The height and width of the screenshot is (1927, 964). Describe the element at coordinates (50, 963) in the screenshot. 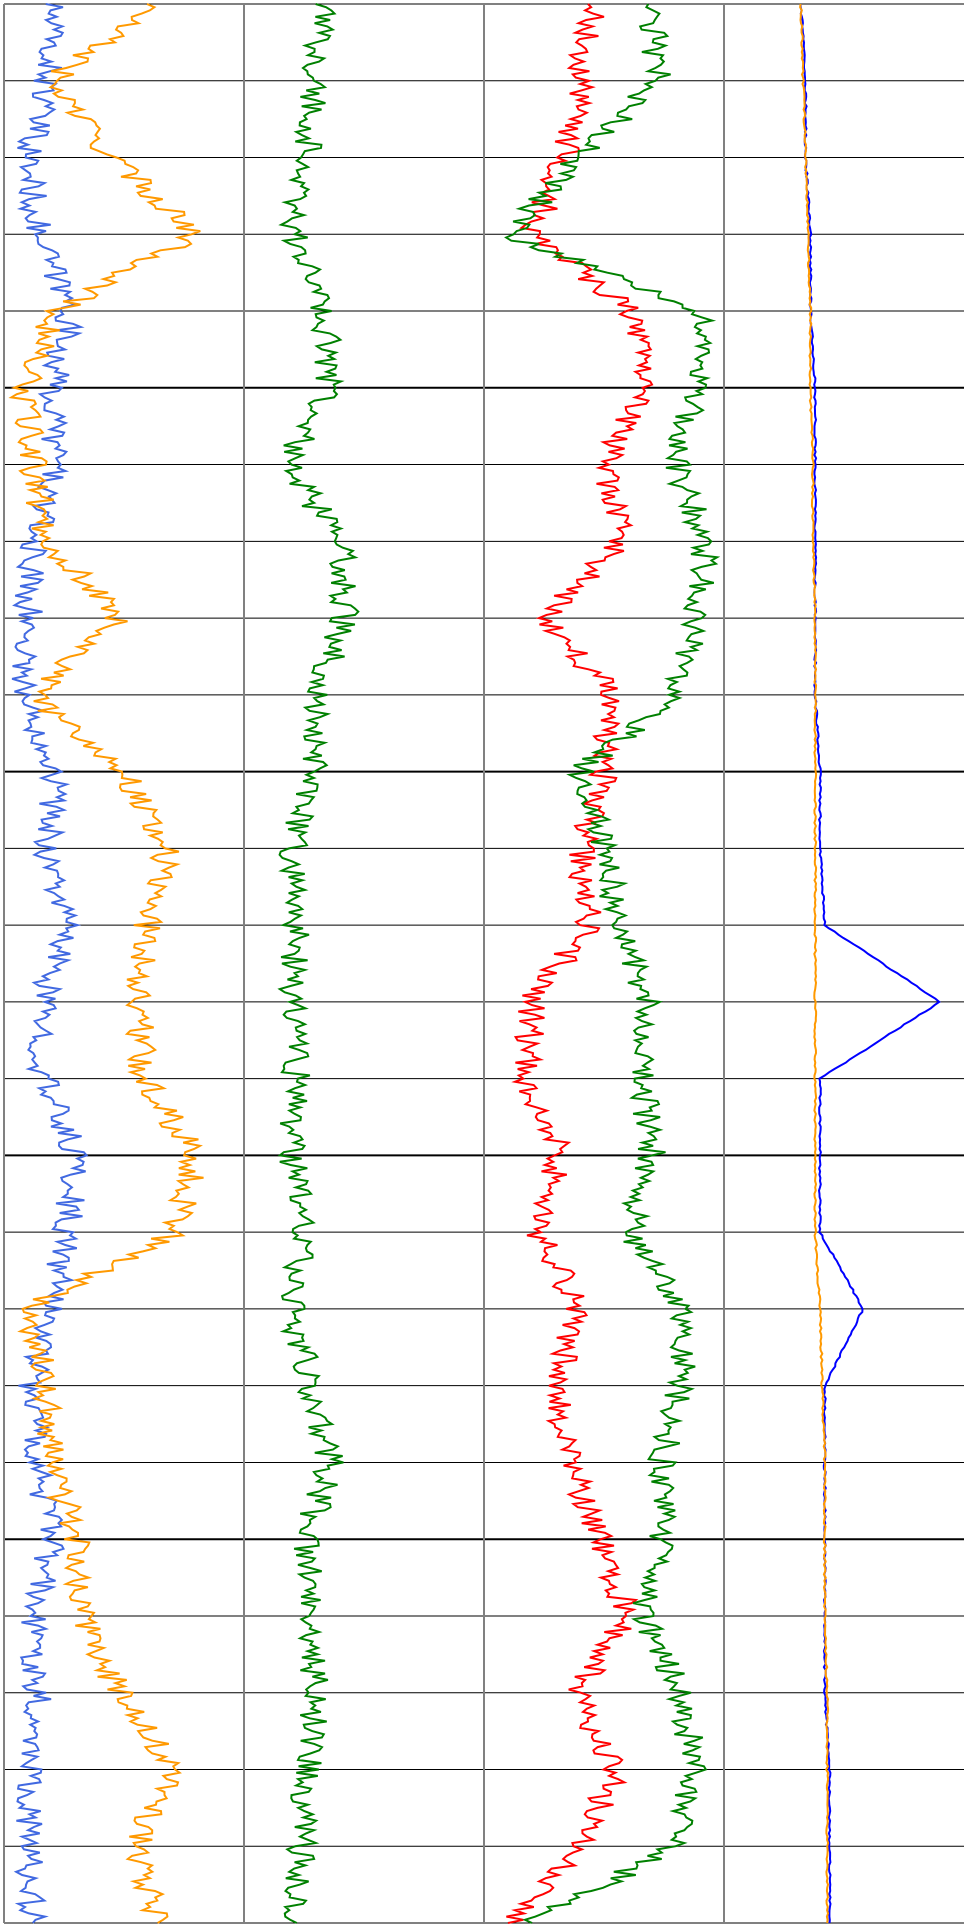

I see `track-1-series-1-line` at that location.